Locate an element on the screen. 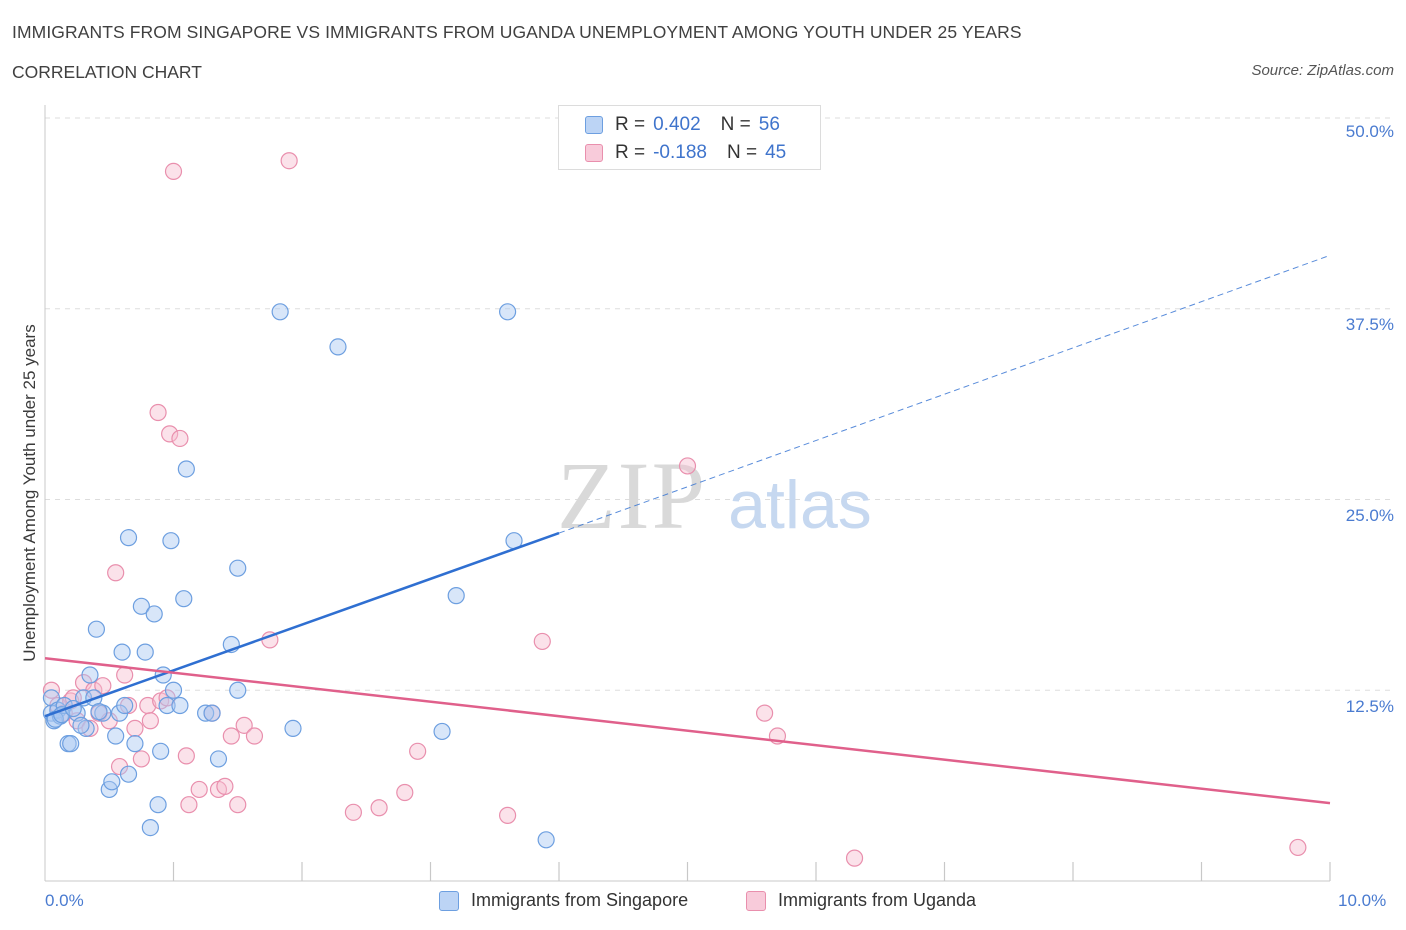  watermark-atlas: atlas is located at coordinates (800, 505).